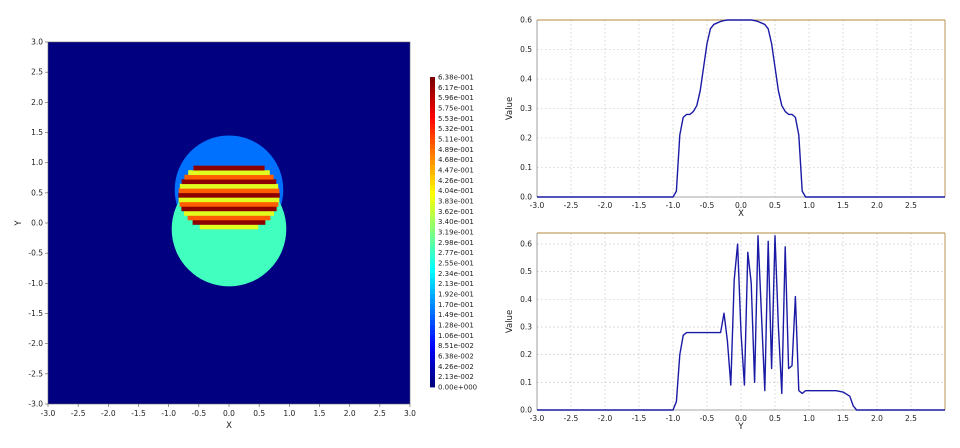 The width and height of the screenshot is (960, 448). I want to click on x-tick-label: -0.5, so click(707, 418).